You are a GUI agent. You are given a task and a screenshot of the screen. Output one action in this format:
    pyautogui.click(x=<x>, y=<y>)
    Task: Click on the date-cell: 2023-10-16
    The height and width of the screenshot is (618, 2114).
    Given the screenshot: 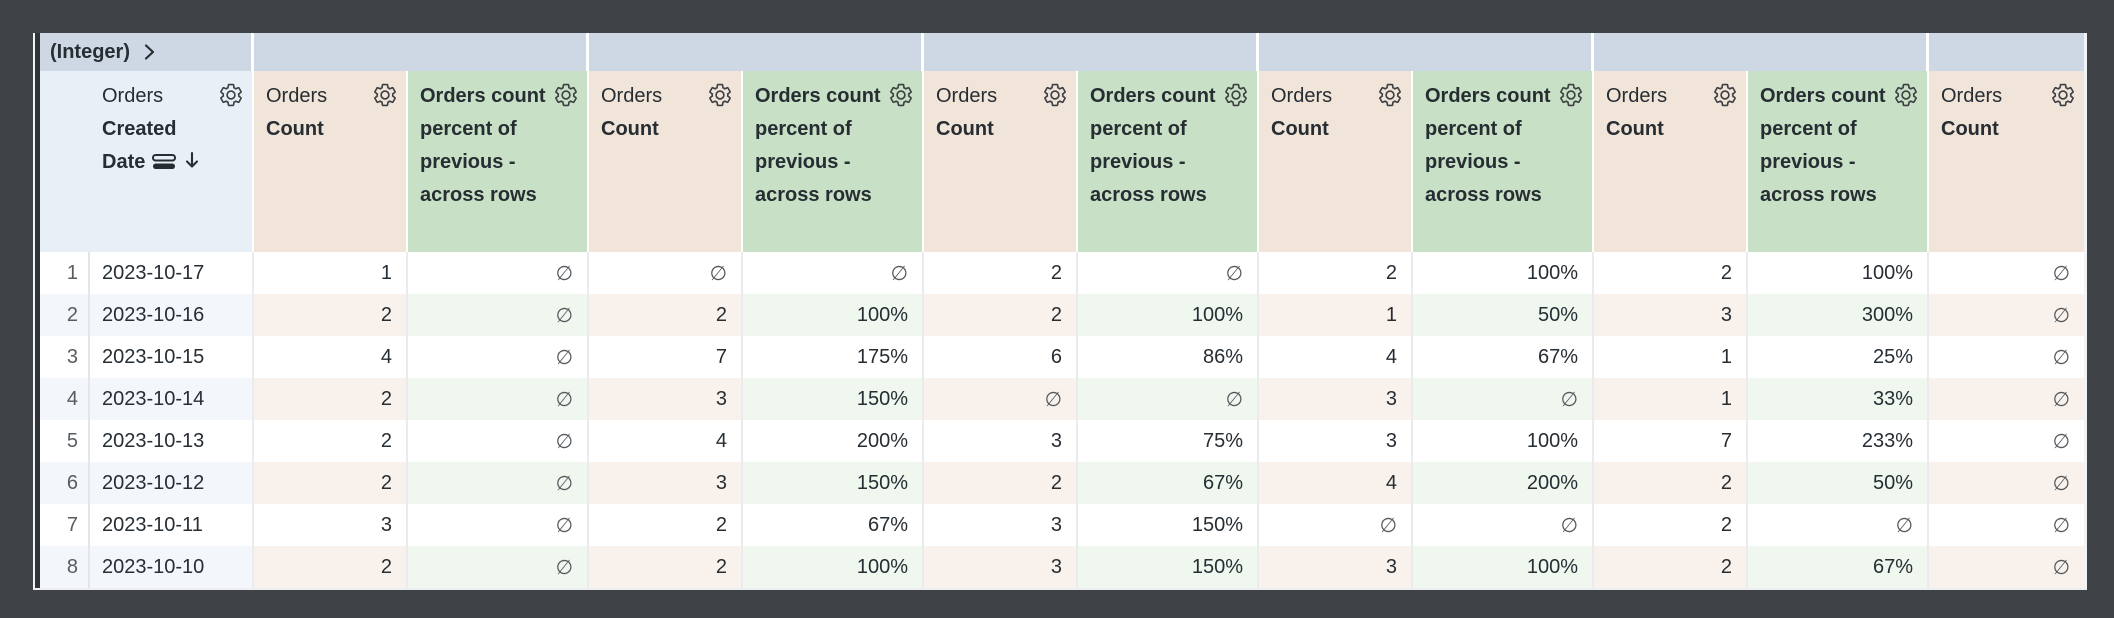 What is the action you would take?
    pyautogui.click(x=172, y=315)
    